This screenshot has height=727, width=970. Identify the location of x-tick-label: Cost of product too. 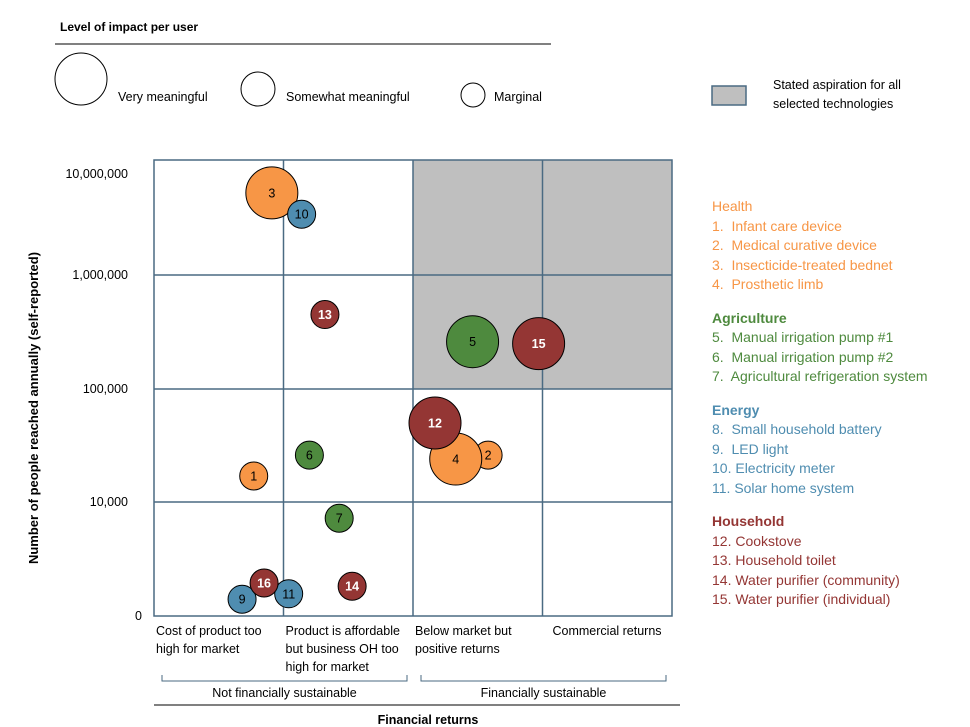
(209, 631).